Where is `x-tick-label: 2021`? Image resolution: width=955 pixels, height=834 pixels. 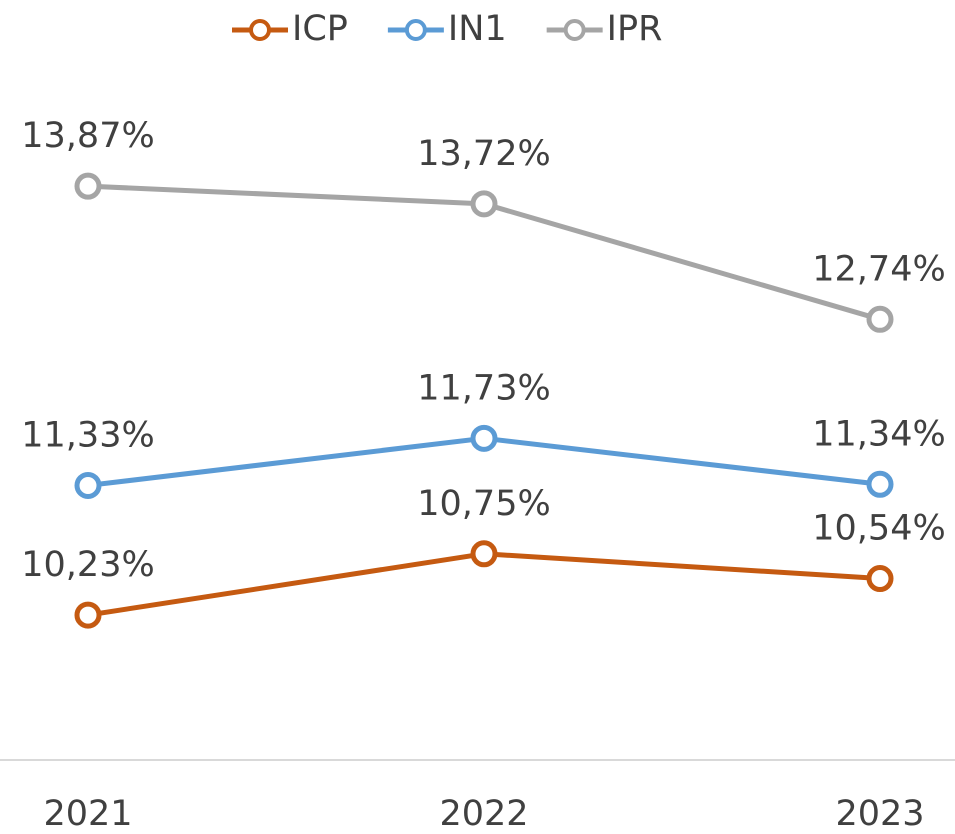 x-tick-label: 2021 is located at coordinates (87, 814).